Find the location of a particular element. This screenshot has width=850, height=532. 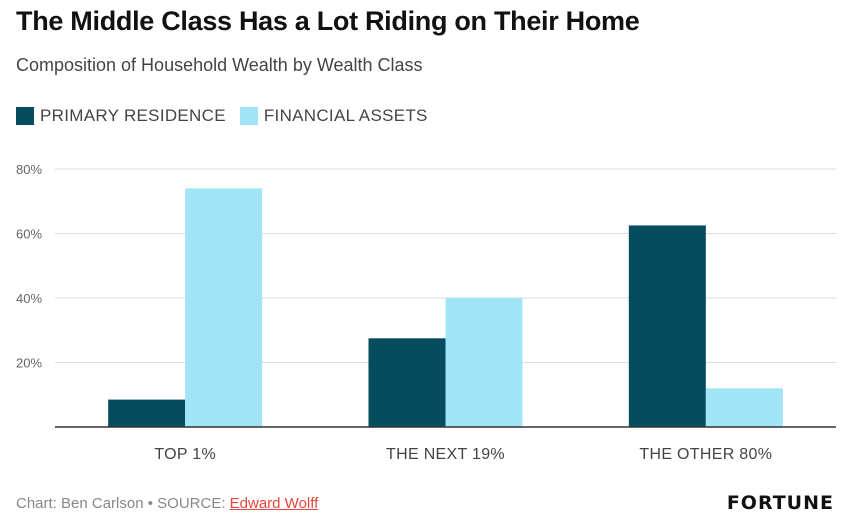

y-tick-label: 60% is located at coordinates (29, 234).